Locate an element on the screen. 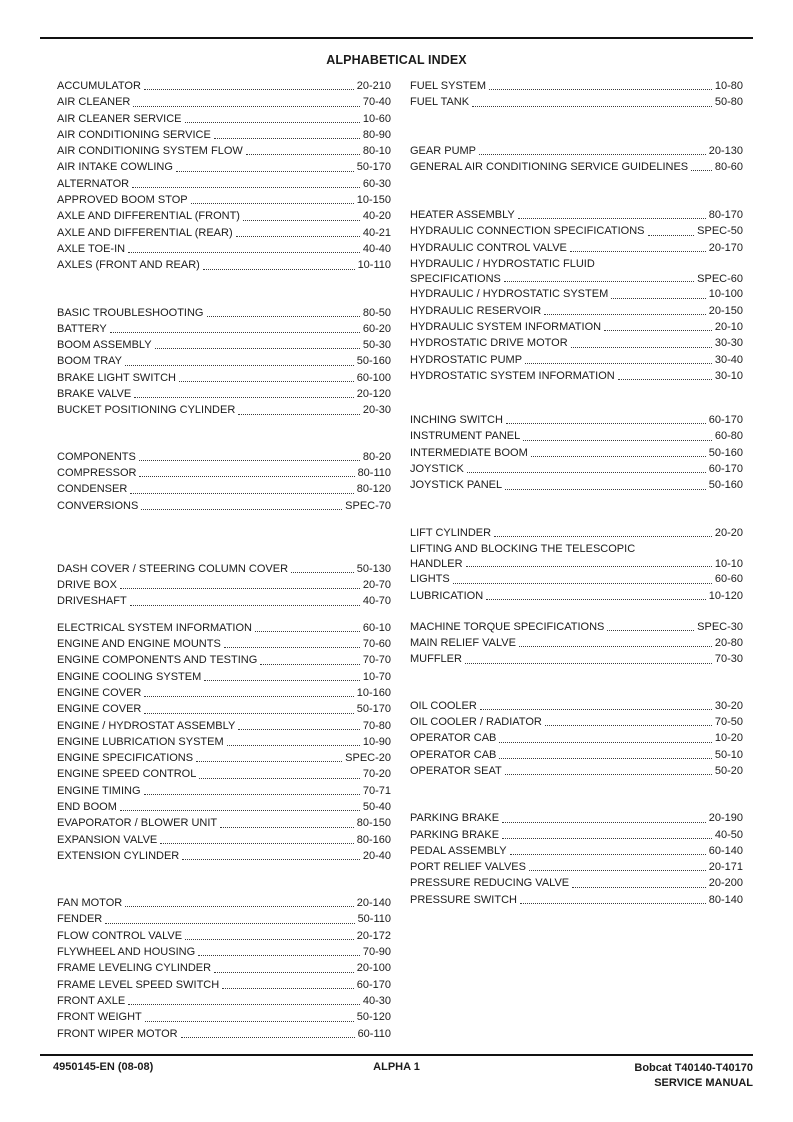 Image resolution: width=793 pixels, height=1122 pixels. index-entry-title: SPECIFICATIONS is located at coordinates (455, 279).